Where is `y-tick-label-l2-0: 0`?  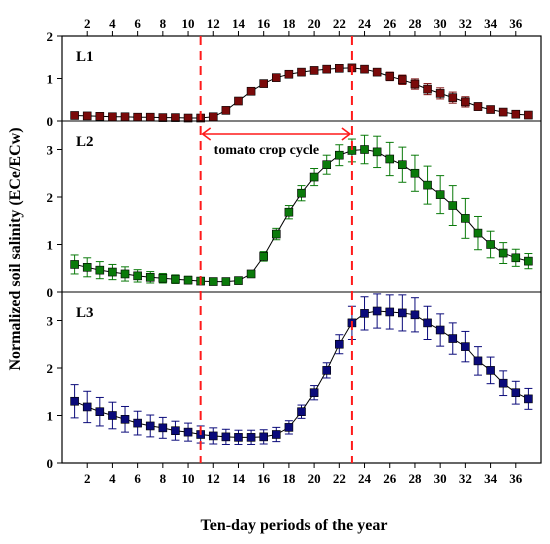 y-tick-label-l2-0: 0 is located at coordinates (50, 292).